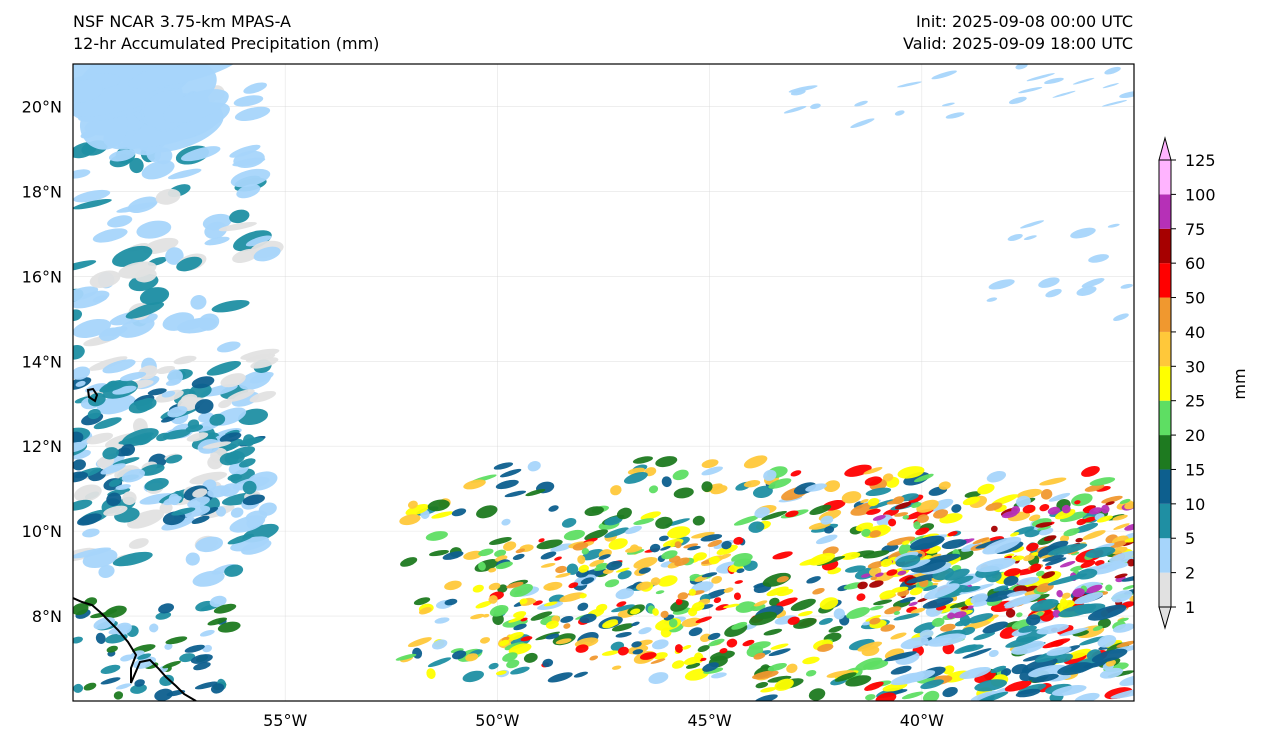 This screenshot has width=1262, height=745. Describe the element at coordinates (1195, 435) in the screenshot. I see `colorbar-tick-label: 20` at that location.